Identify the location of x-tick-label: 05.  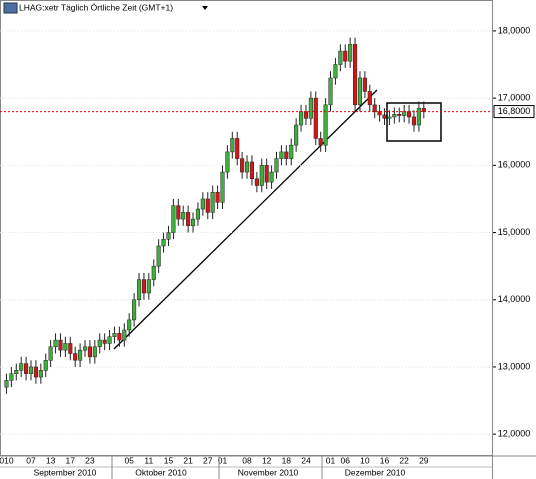
(129, 460).